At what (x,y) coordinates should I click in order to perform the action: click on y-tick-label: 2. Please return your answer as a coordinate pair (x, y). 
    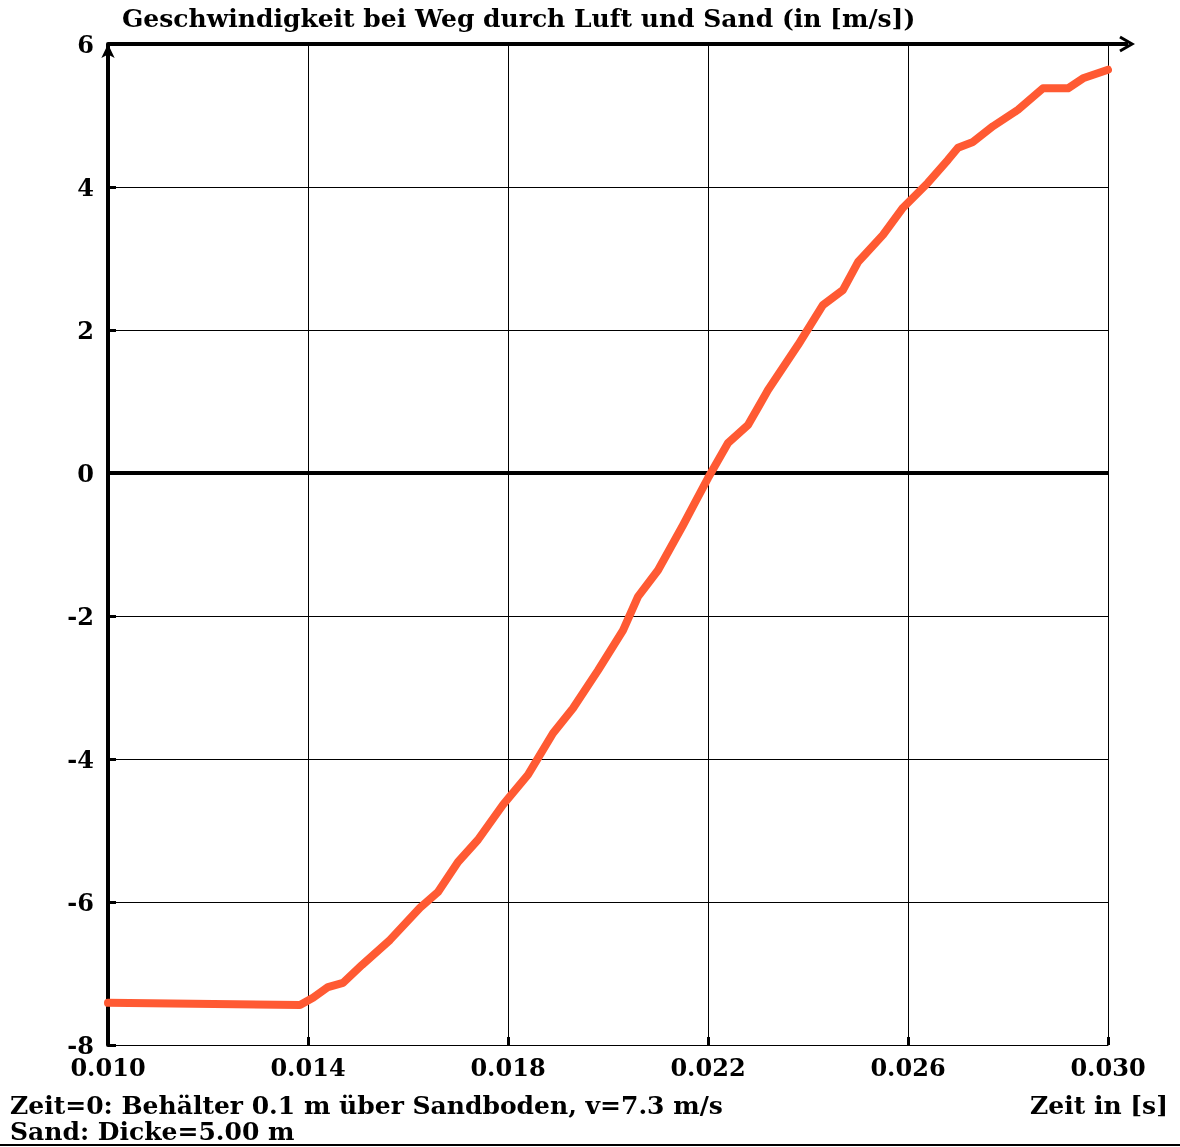
    Looking at the image, I should click on (85, 330).